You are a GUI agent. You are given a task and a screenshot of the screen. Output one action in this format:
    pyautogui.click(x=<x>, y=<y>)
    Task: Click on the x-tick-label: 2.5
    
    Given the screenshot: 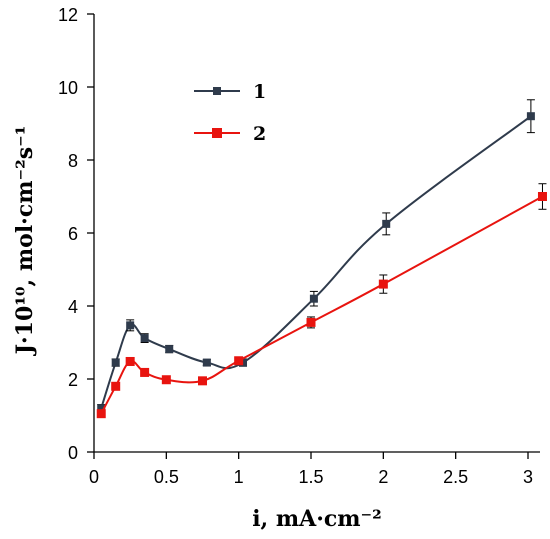 What is the action you would take?
    pyautogui.click(x=455, y=477)
    